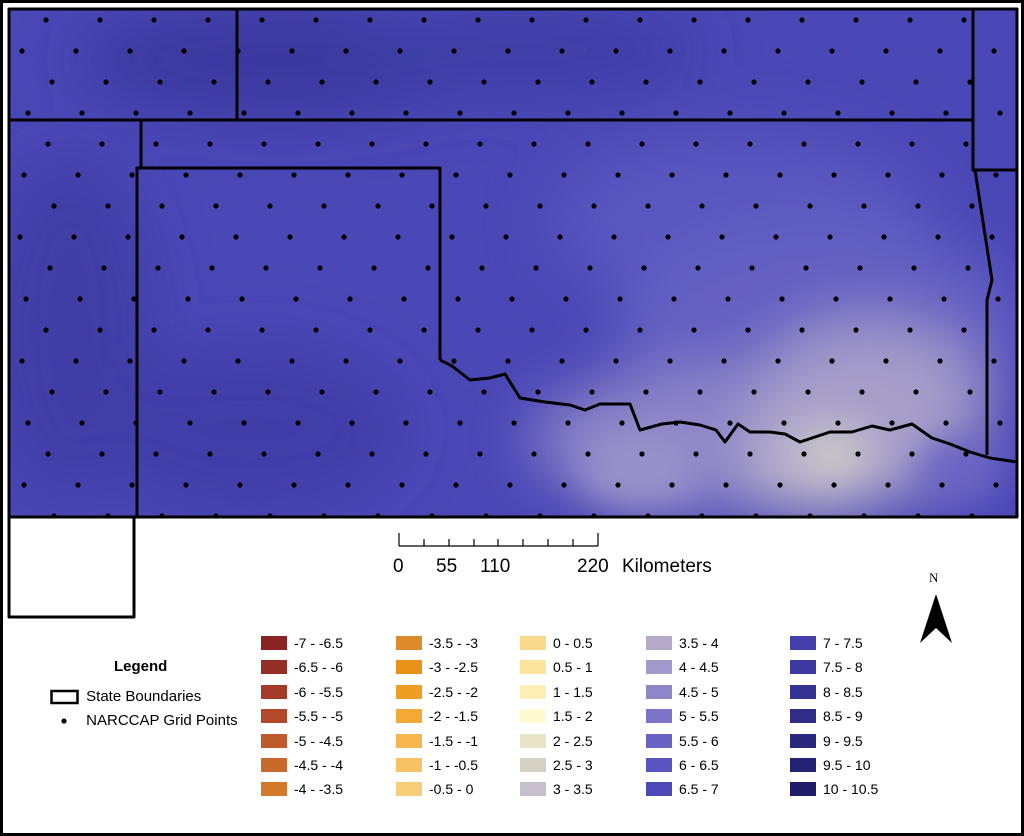 This screenshot has width=1024, height=836. I want to click on grid-point-dot-icon, so click(64, 721).